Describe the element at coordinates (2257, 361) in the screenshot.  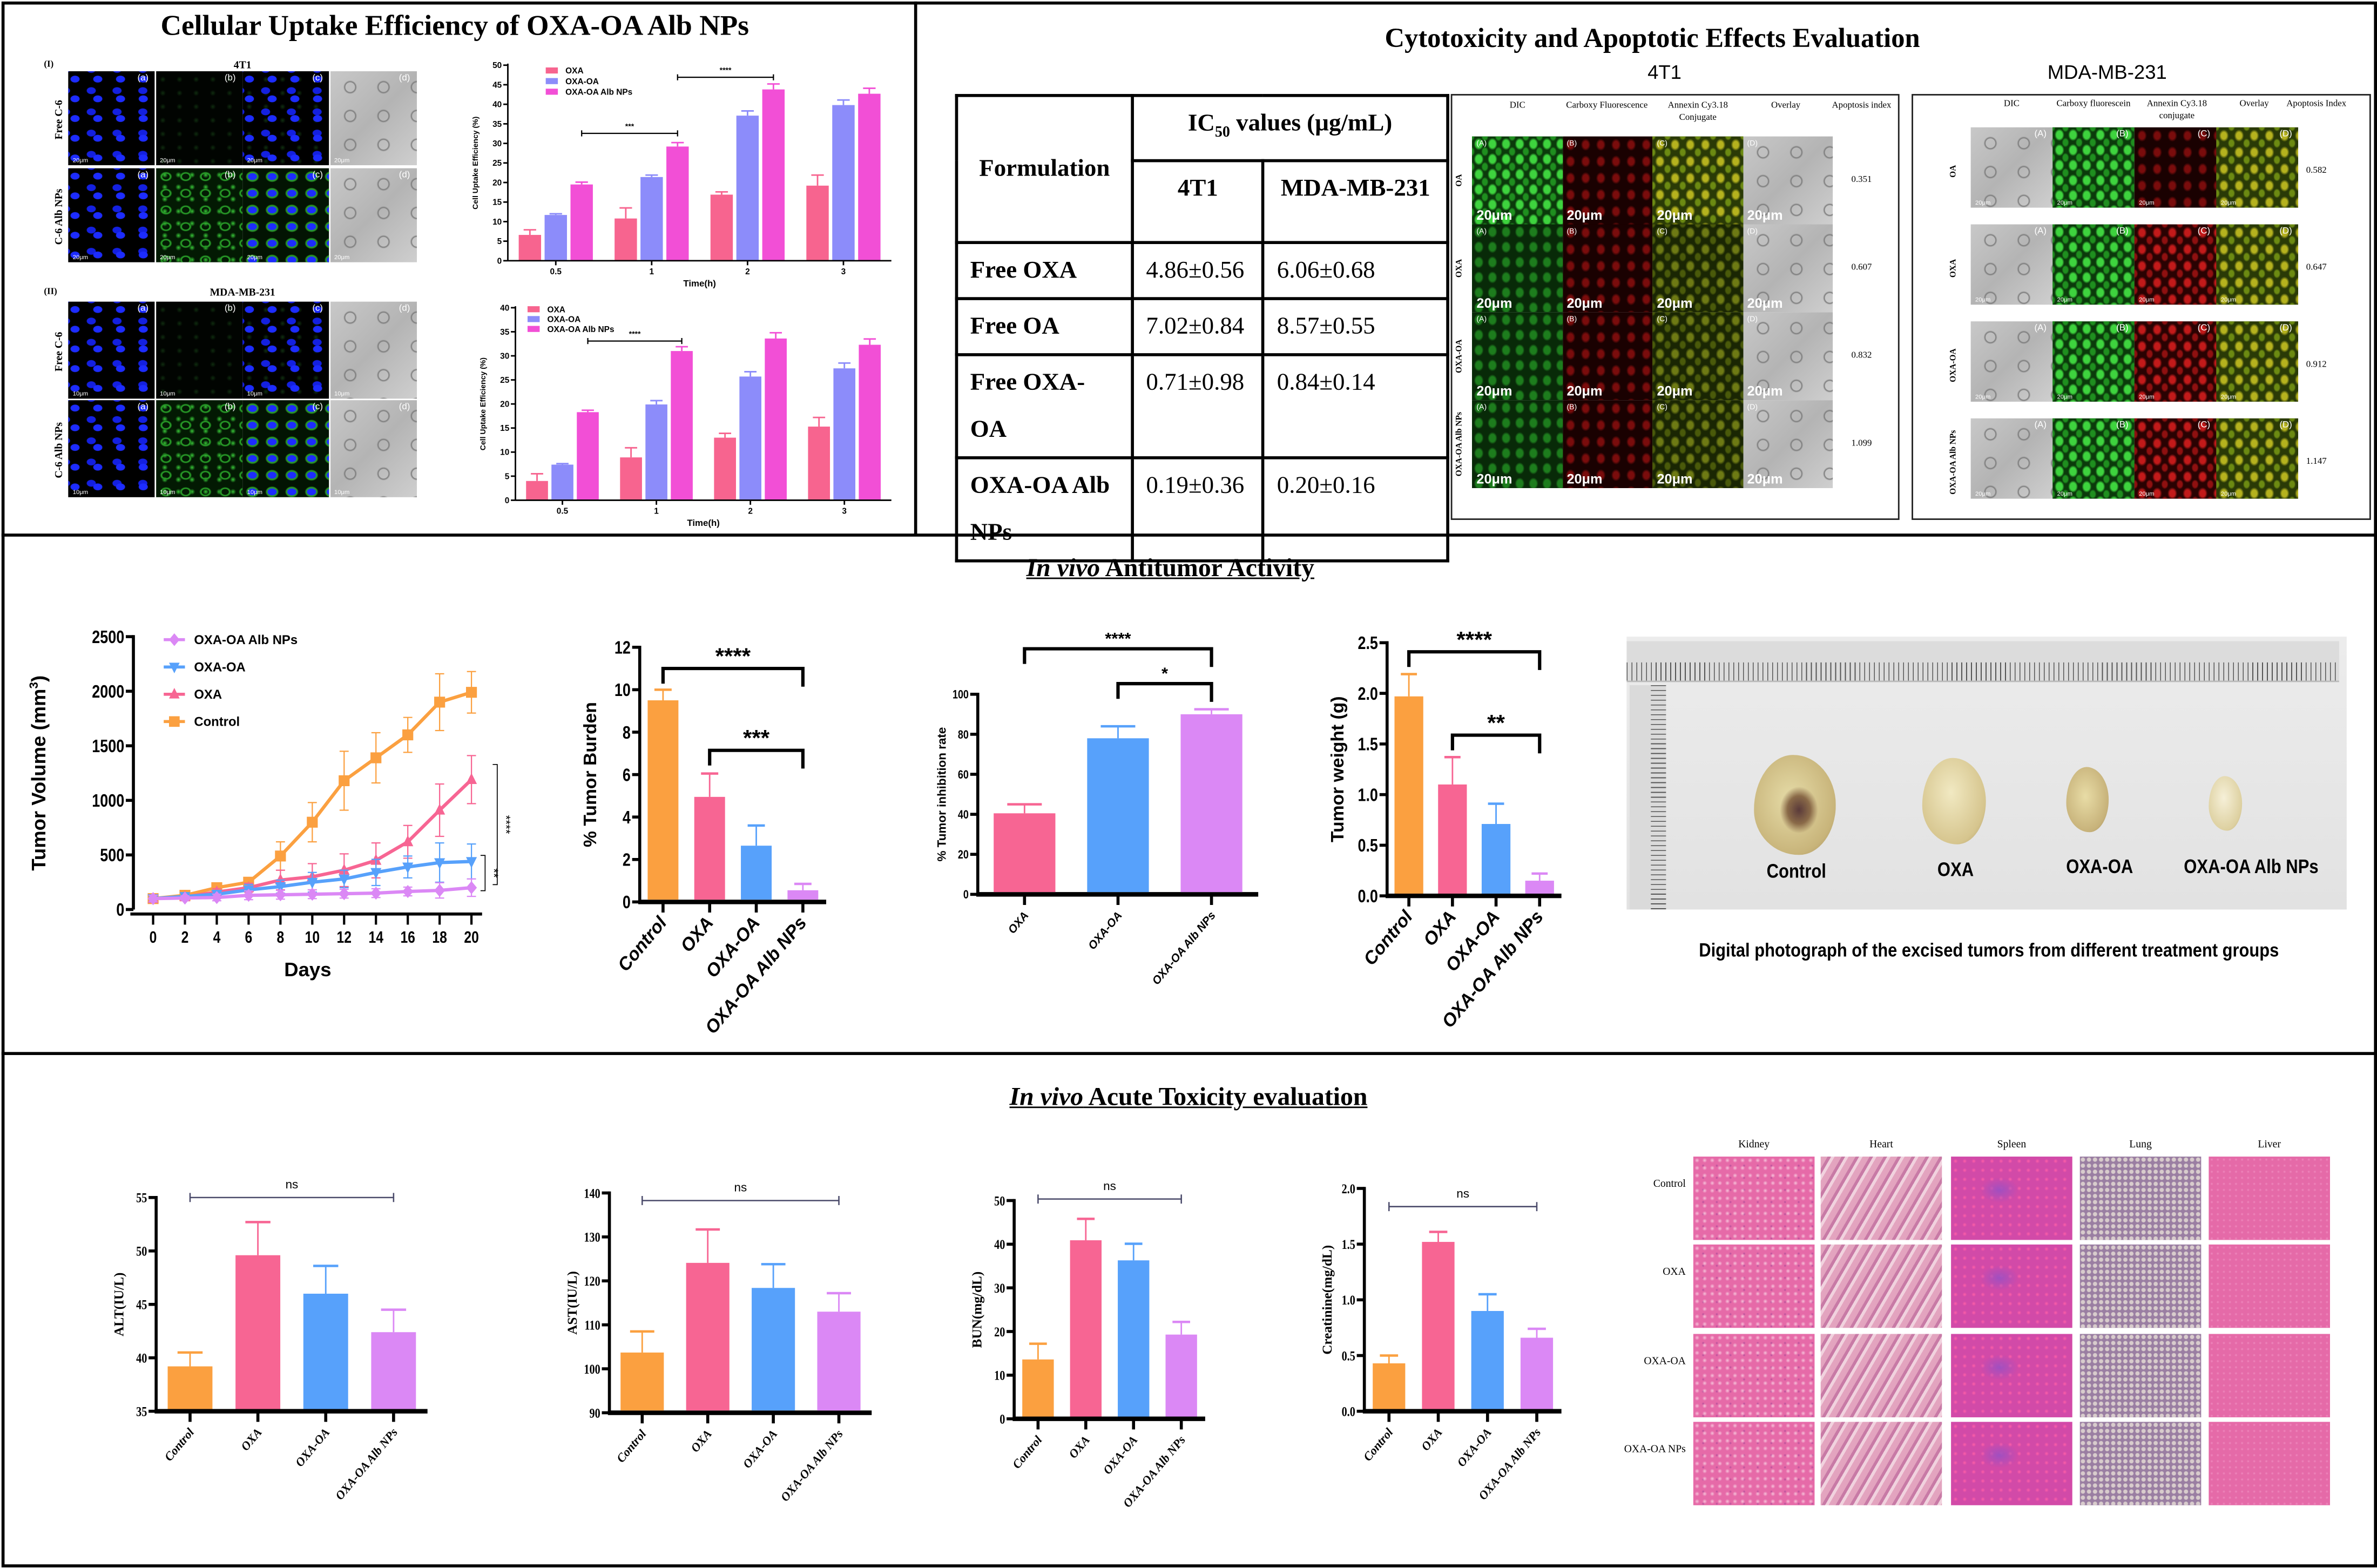
I see `micrograph-overlay: (D) 20μm` at that location.